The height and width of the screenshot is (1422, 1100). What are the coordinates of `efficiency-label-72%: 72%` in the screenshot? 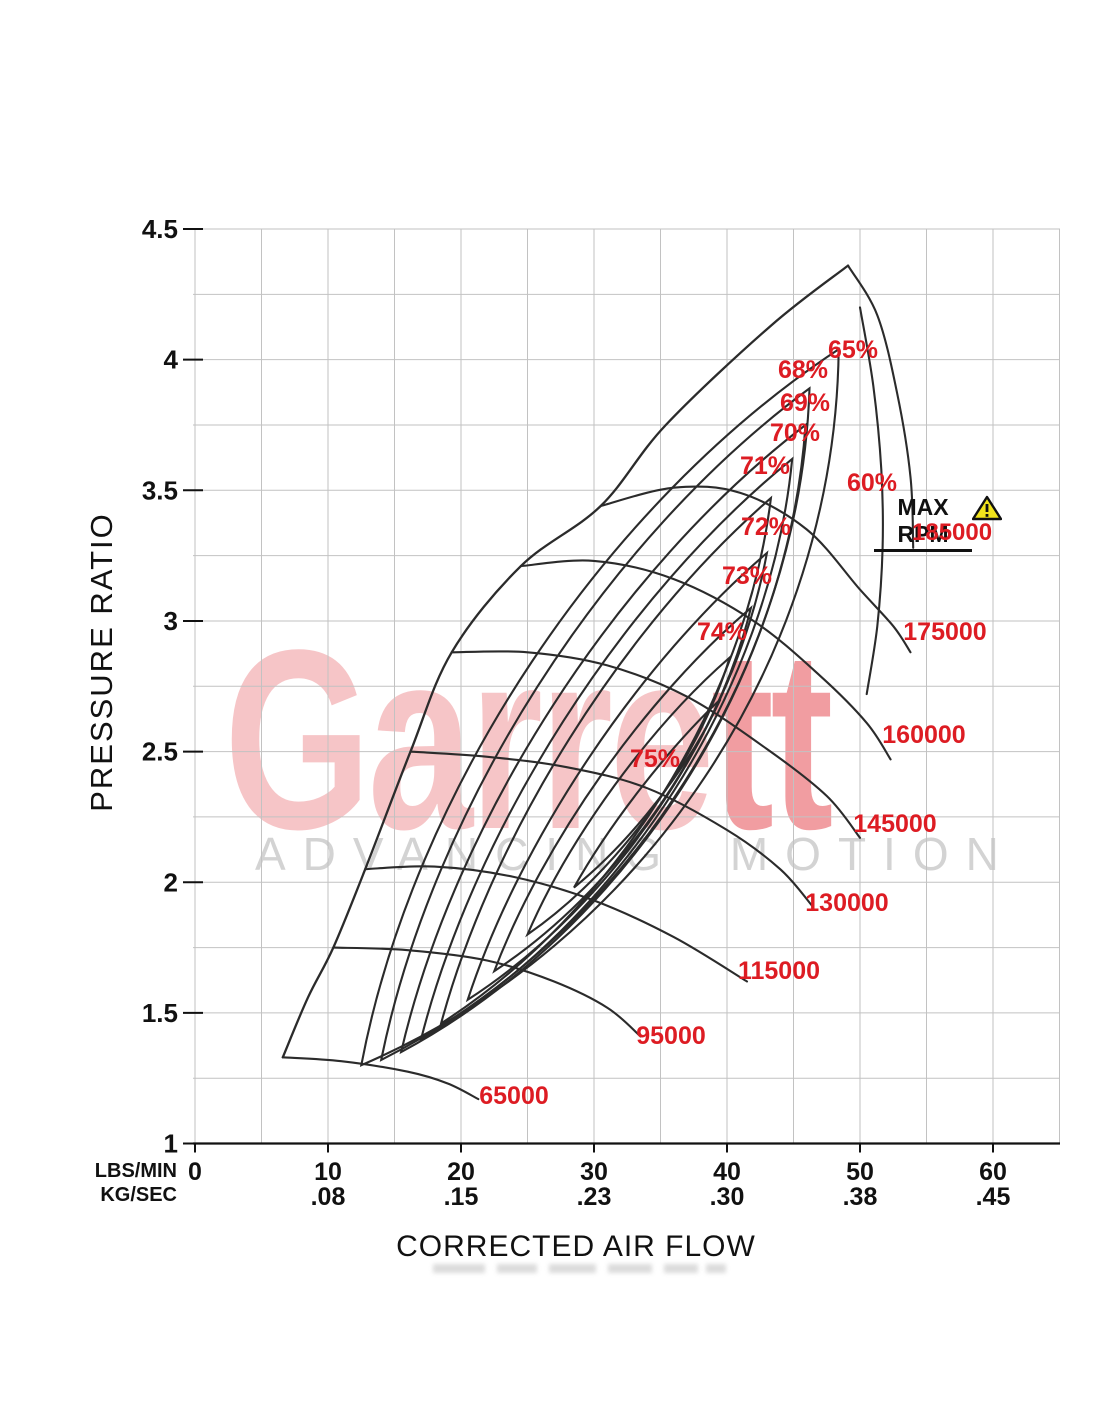 It's located at (766, 527).